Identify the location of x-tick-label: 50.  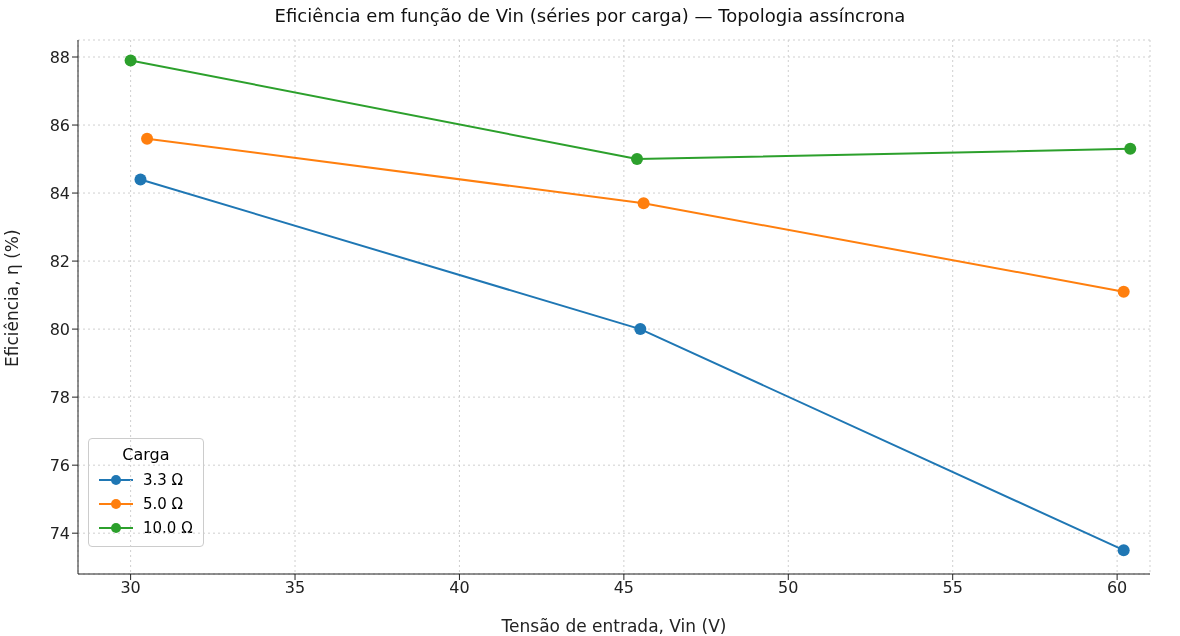
(788, 588).